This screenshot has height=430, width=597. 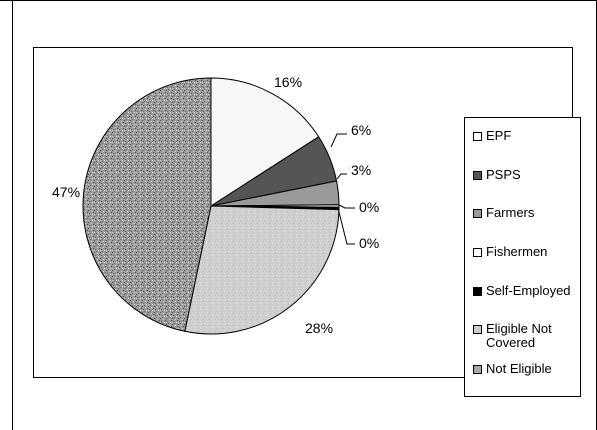 What do you see at coordinates (147, 204) in the screenshot?
I see `pie-slice-not-eligible` at bounding box center [147, 204].